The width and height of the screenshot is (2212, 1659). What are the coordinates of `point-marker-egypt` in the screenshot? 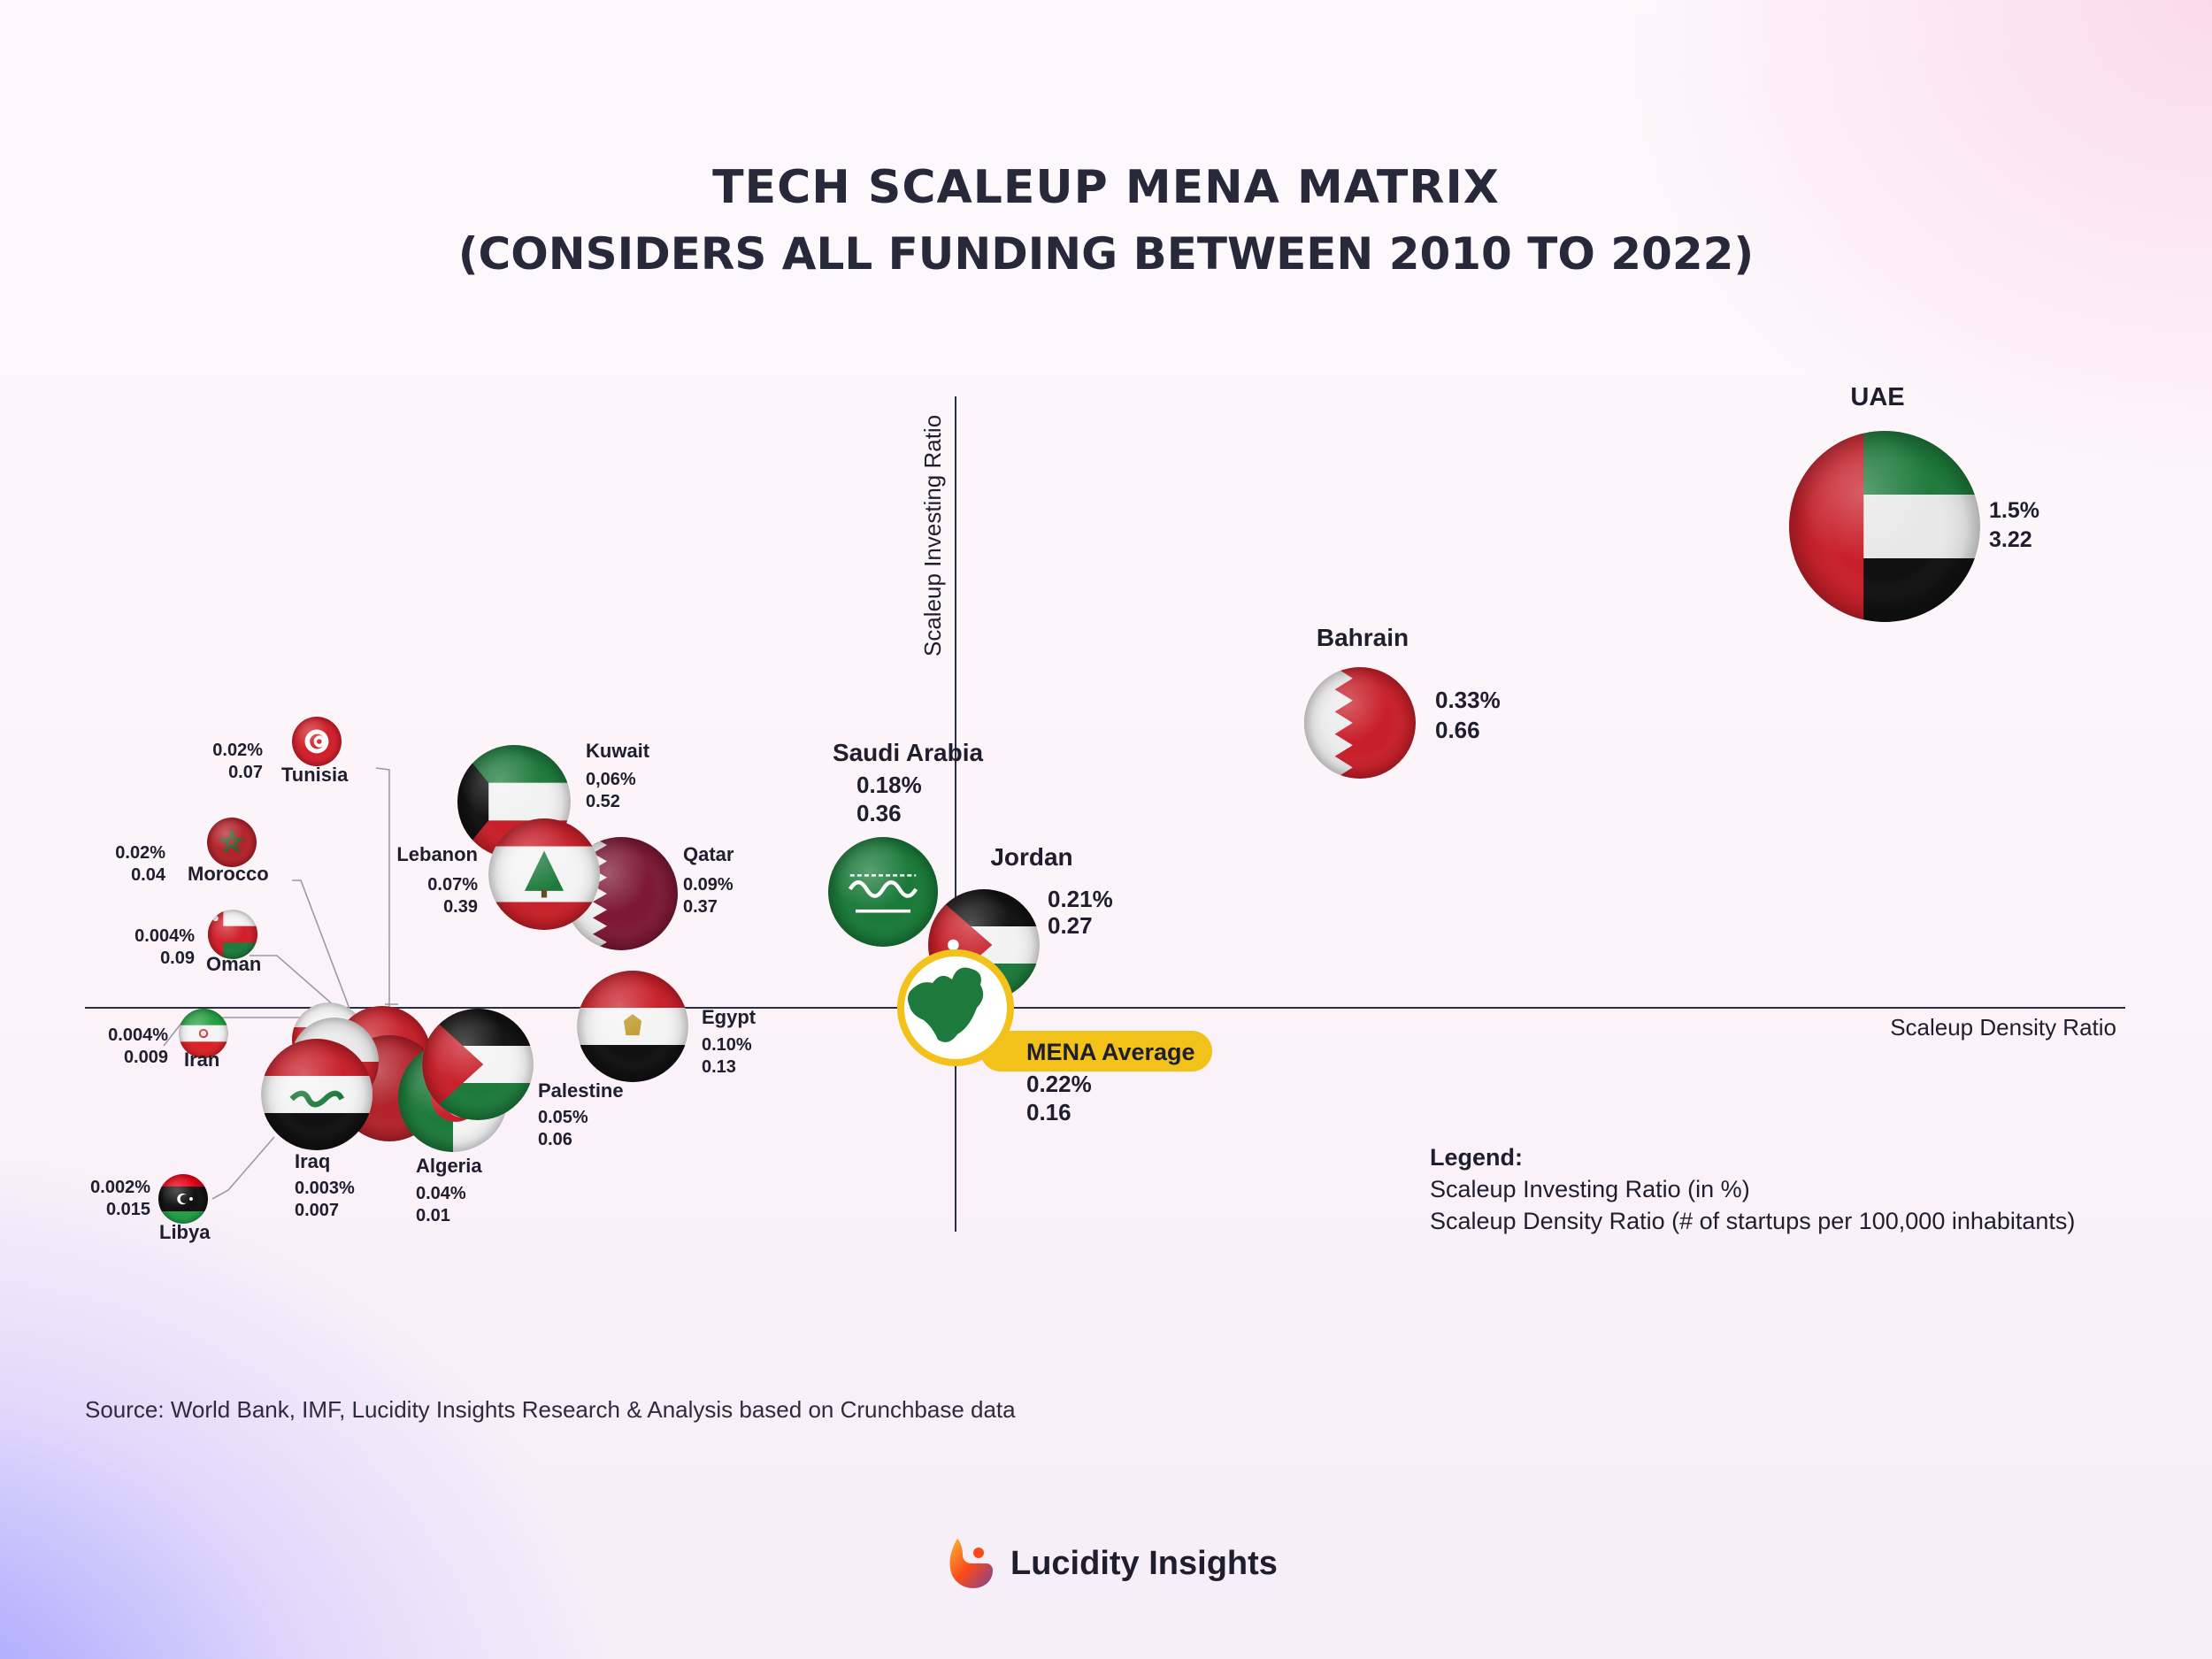 It's located at (633, 1027).